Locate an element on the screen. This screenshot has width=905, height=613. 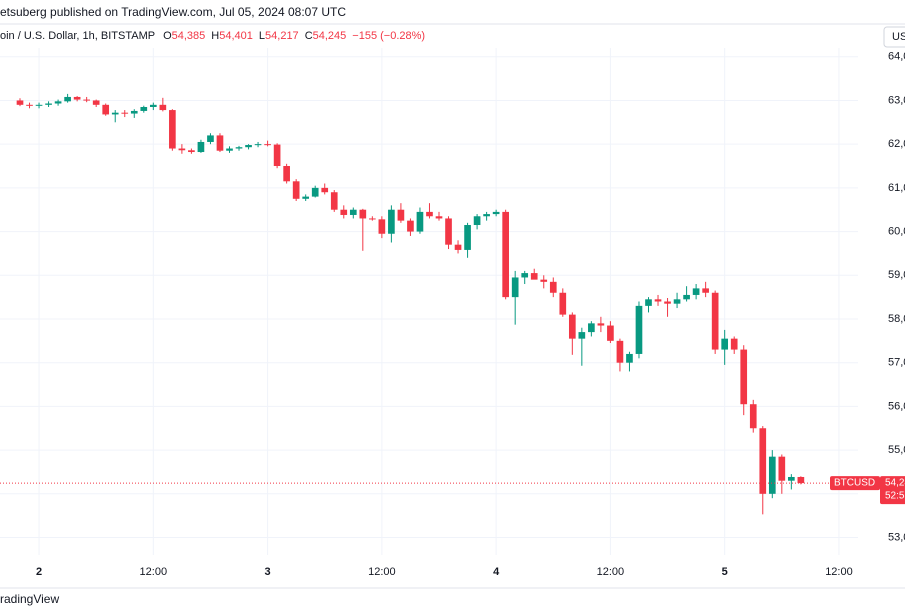
y-tick-label: 59,000 is located at coordinates (896, 275).